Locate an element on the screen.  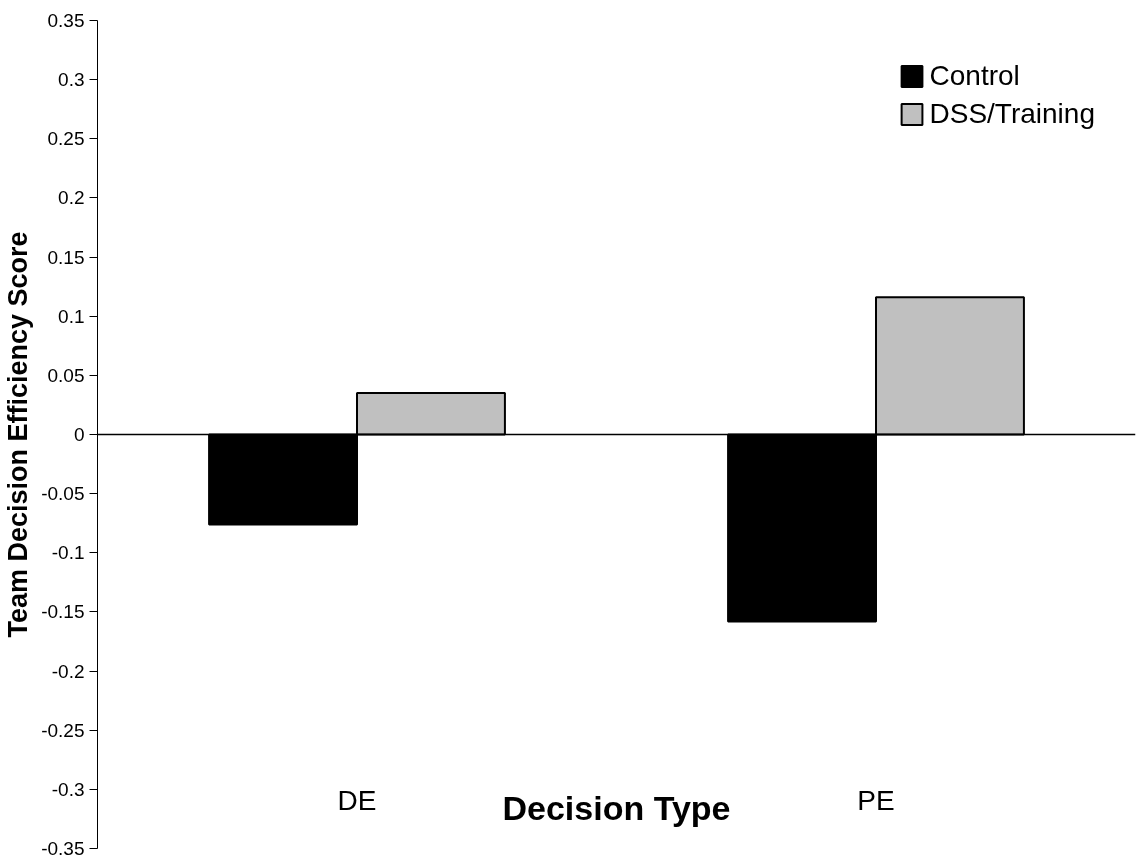
y-tick-label: 0.3 is located at coordinates (71, 80).